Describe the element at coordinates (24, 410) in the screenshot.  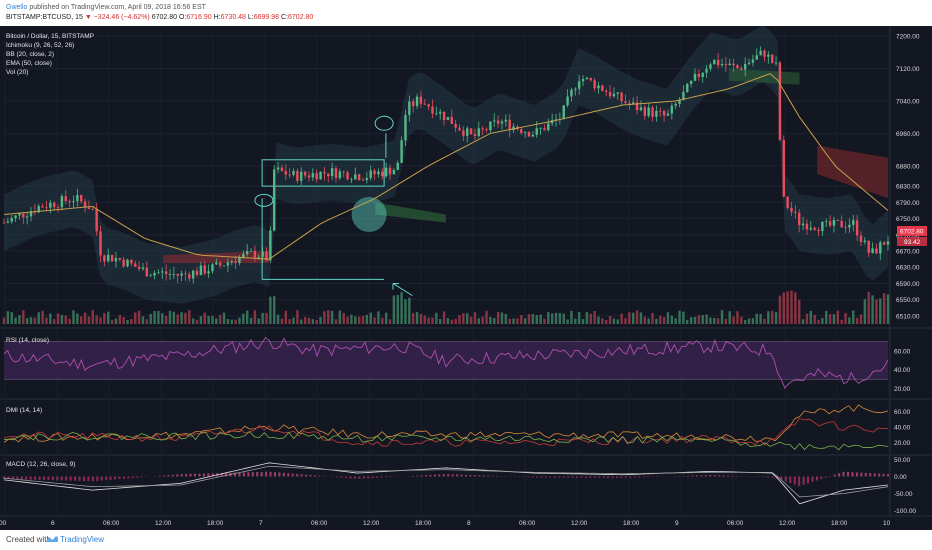
I see `dmi-pane-title: DMI (14, 14)` at that location.